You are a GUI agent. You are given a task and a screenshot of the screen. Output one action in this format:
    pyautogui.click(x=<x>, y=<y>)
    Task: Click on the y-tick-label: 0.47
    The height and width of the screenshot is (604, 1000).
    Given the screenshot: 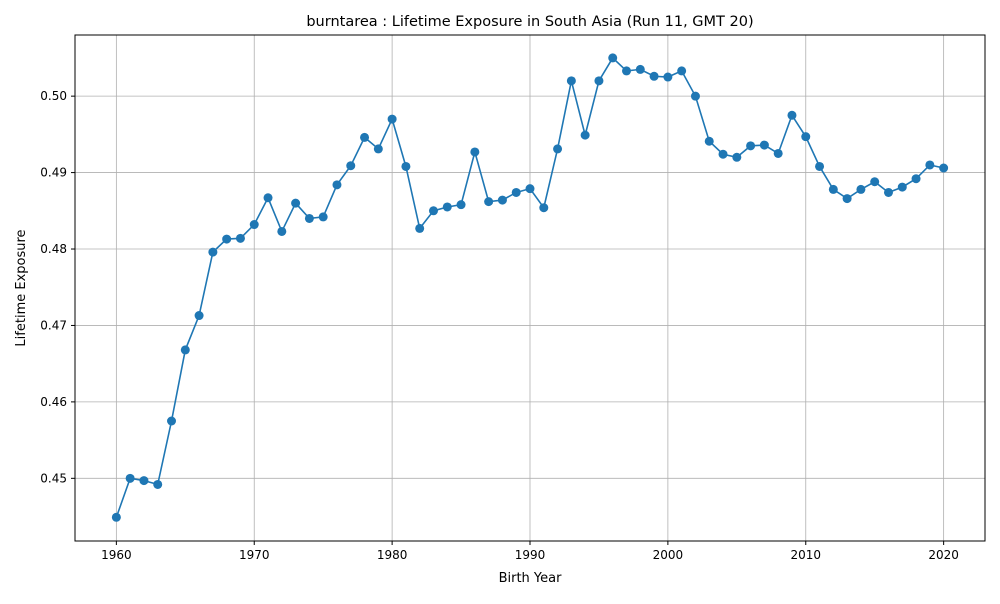 What is the action you would take?
    pyautogui.click(x=53, y=325)
    